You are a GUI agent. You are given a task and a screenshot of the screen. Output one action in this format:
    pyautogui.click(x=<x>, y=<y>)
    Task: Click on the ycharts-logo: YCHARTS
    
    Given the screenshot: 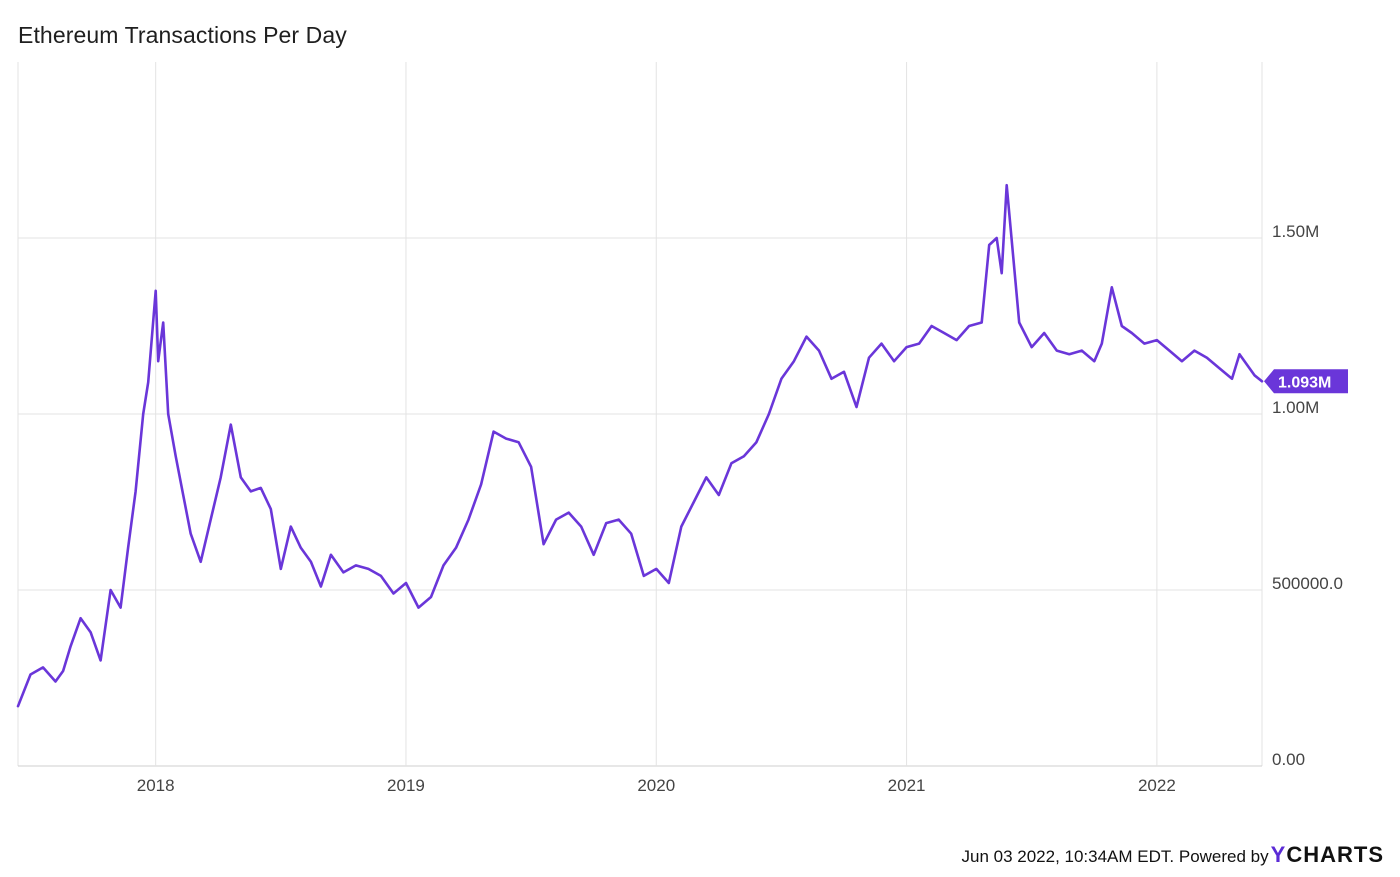 What is the action you would take?
    pyautogui.click(x=1327, y=855)
    